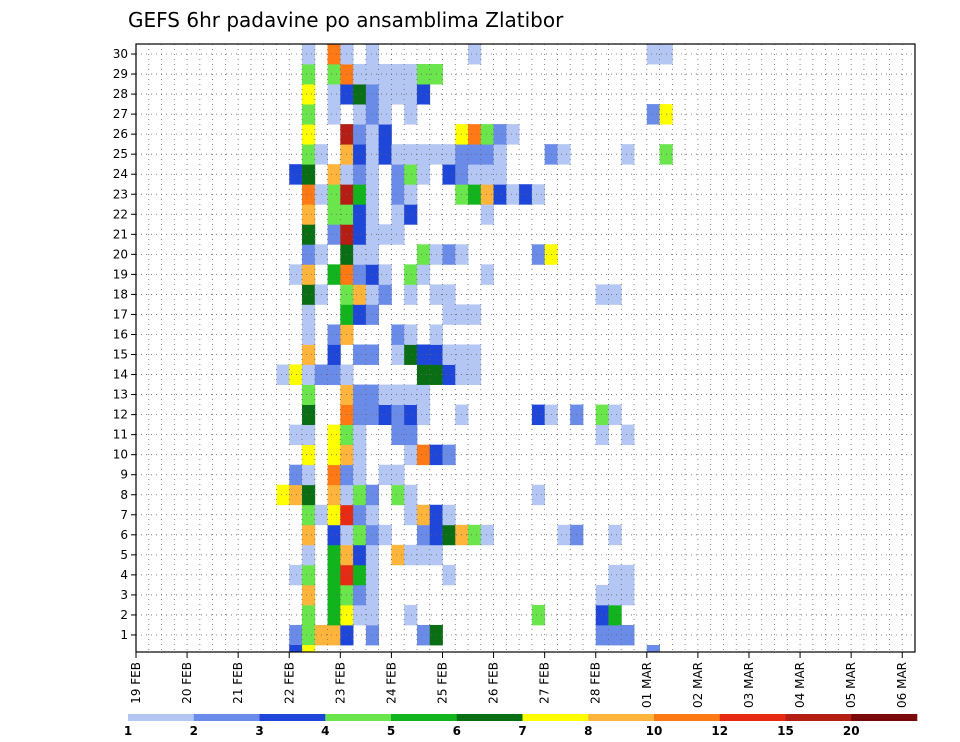  What do you see at coordinates (120, 254) in the screenshot?
I see `y-tick-label: 20` at bounding box center [120, 254].